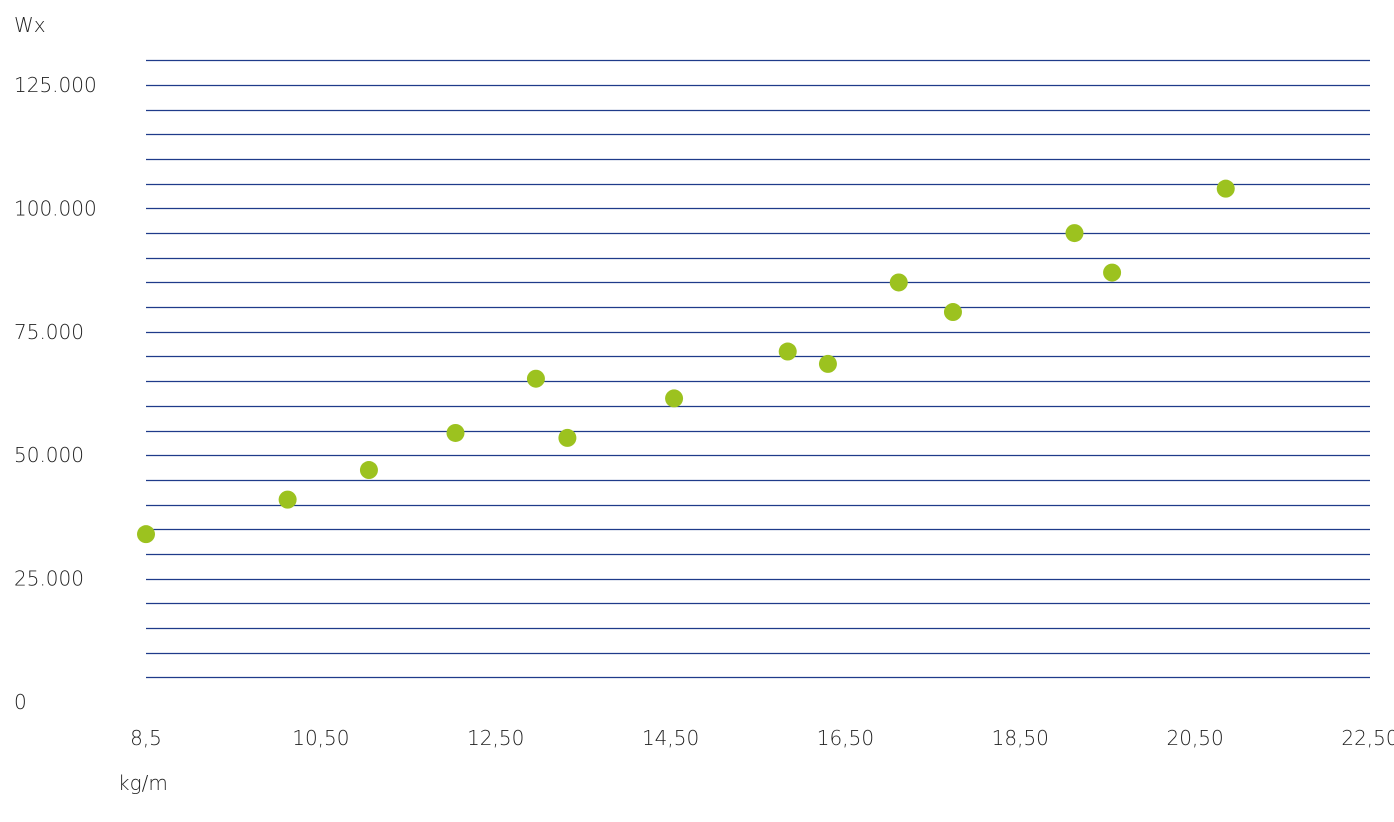  I want to click on x-tick-label: 12,50, so click(495, 738).